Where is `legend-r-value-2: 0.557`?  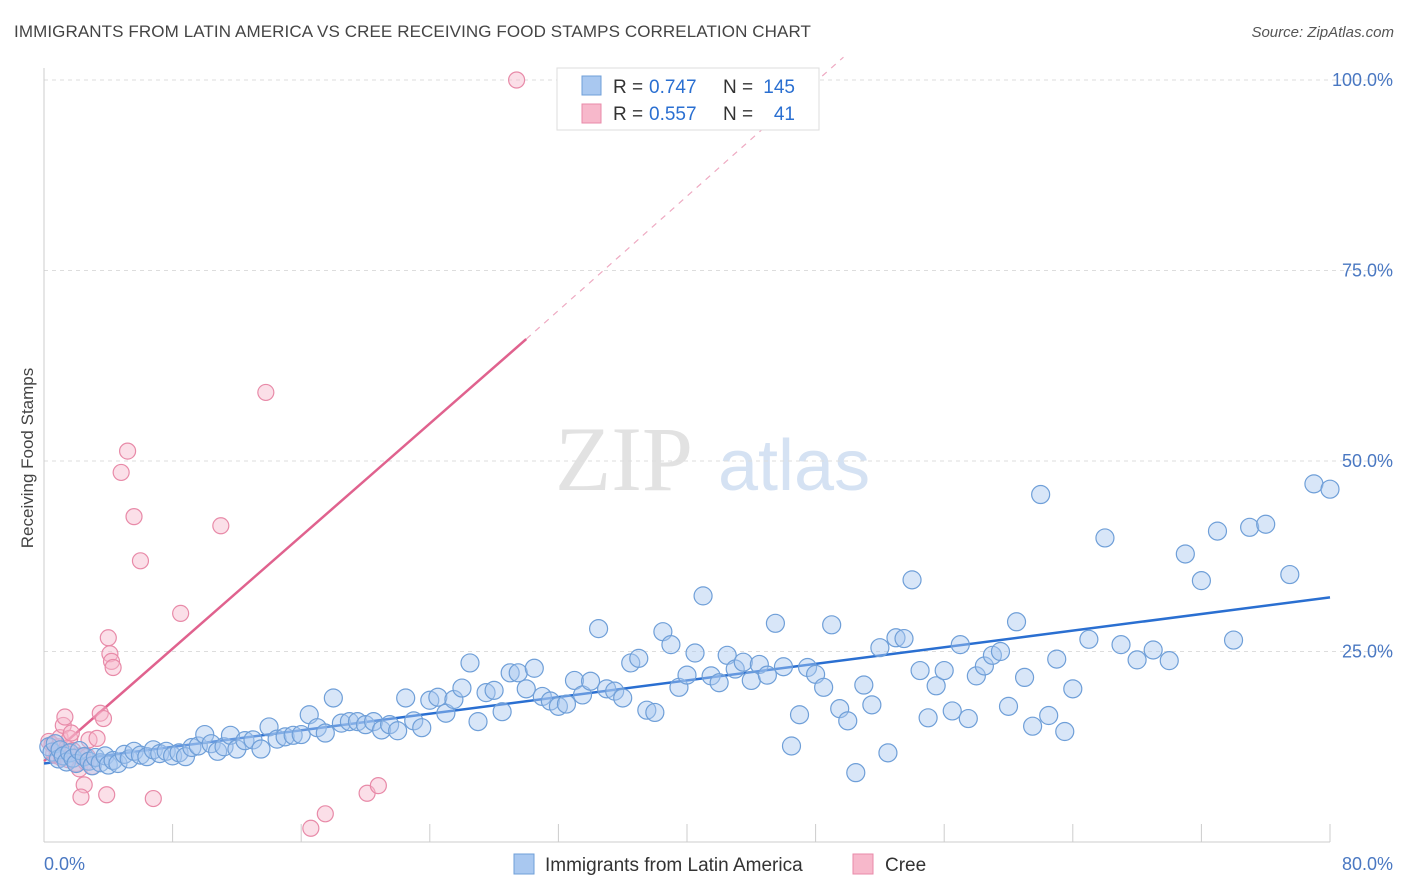 legend-r-value-2: 0.557 is located at coordinates (673, 114).